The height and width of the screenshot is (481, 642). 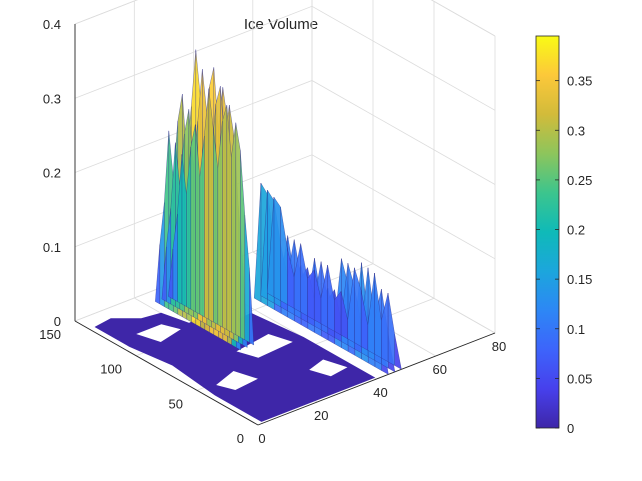 I want to click on colorbar-tick-label: 0.05, so click(x=579, y=378).